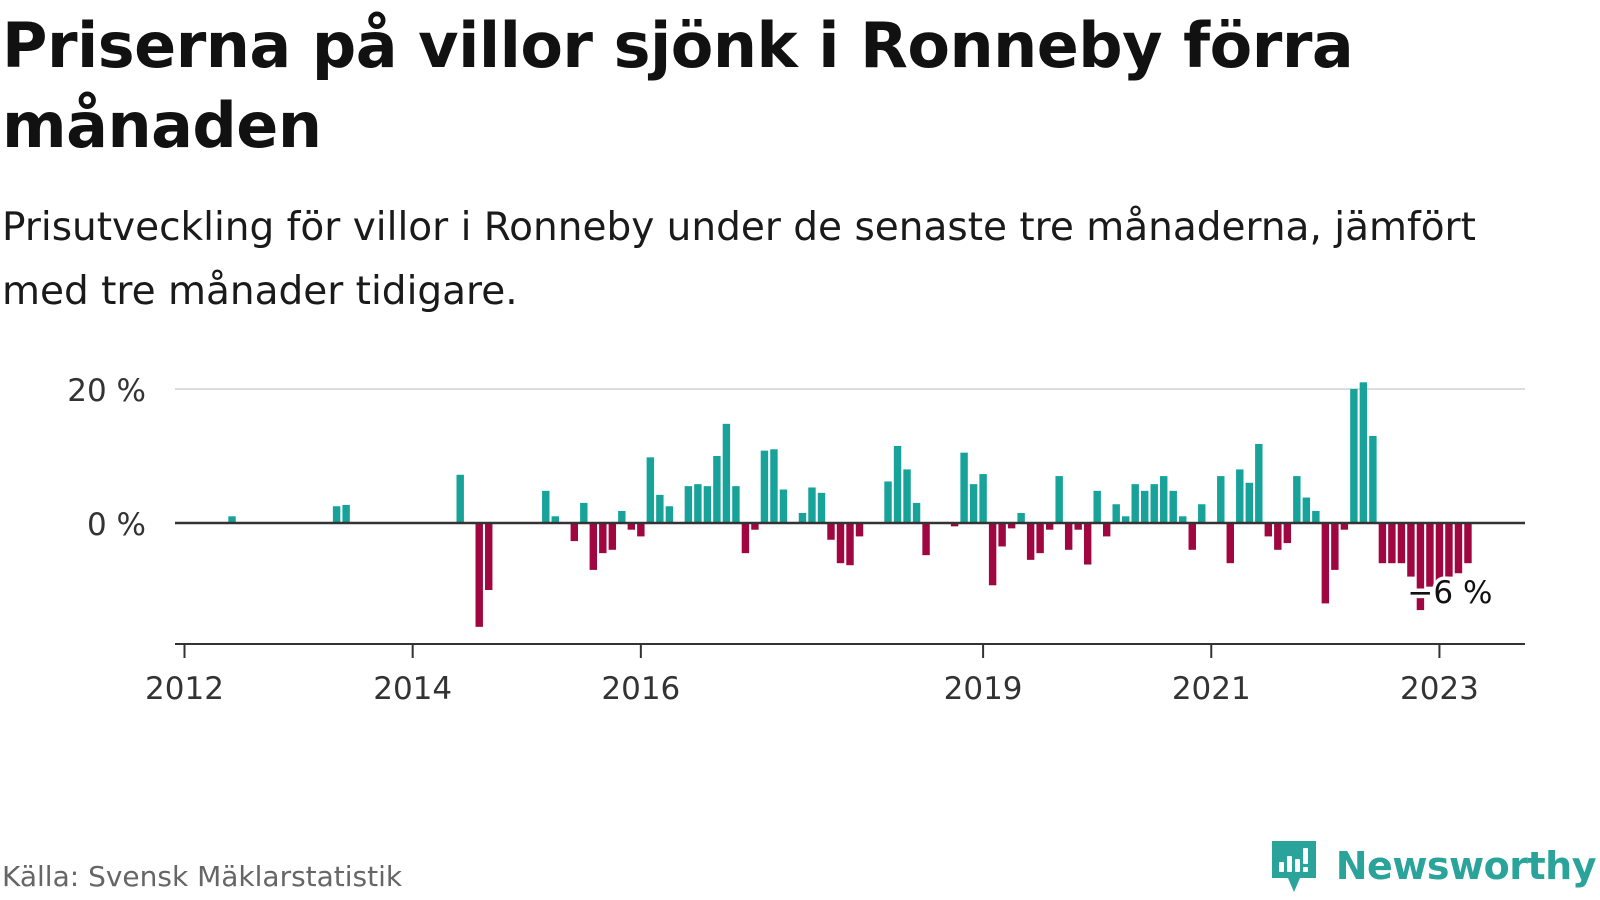 Image resolution: width=1600 pixels, height=900 pixels. I want to click on x-axis-ticks: 2012 2014 2016 2019 2021 2023, so click(812, 675).